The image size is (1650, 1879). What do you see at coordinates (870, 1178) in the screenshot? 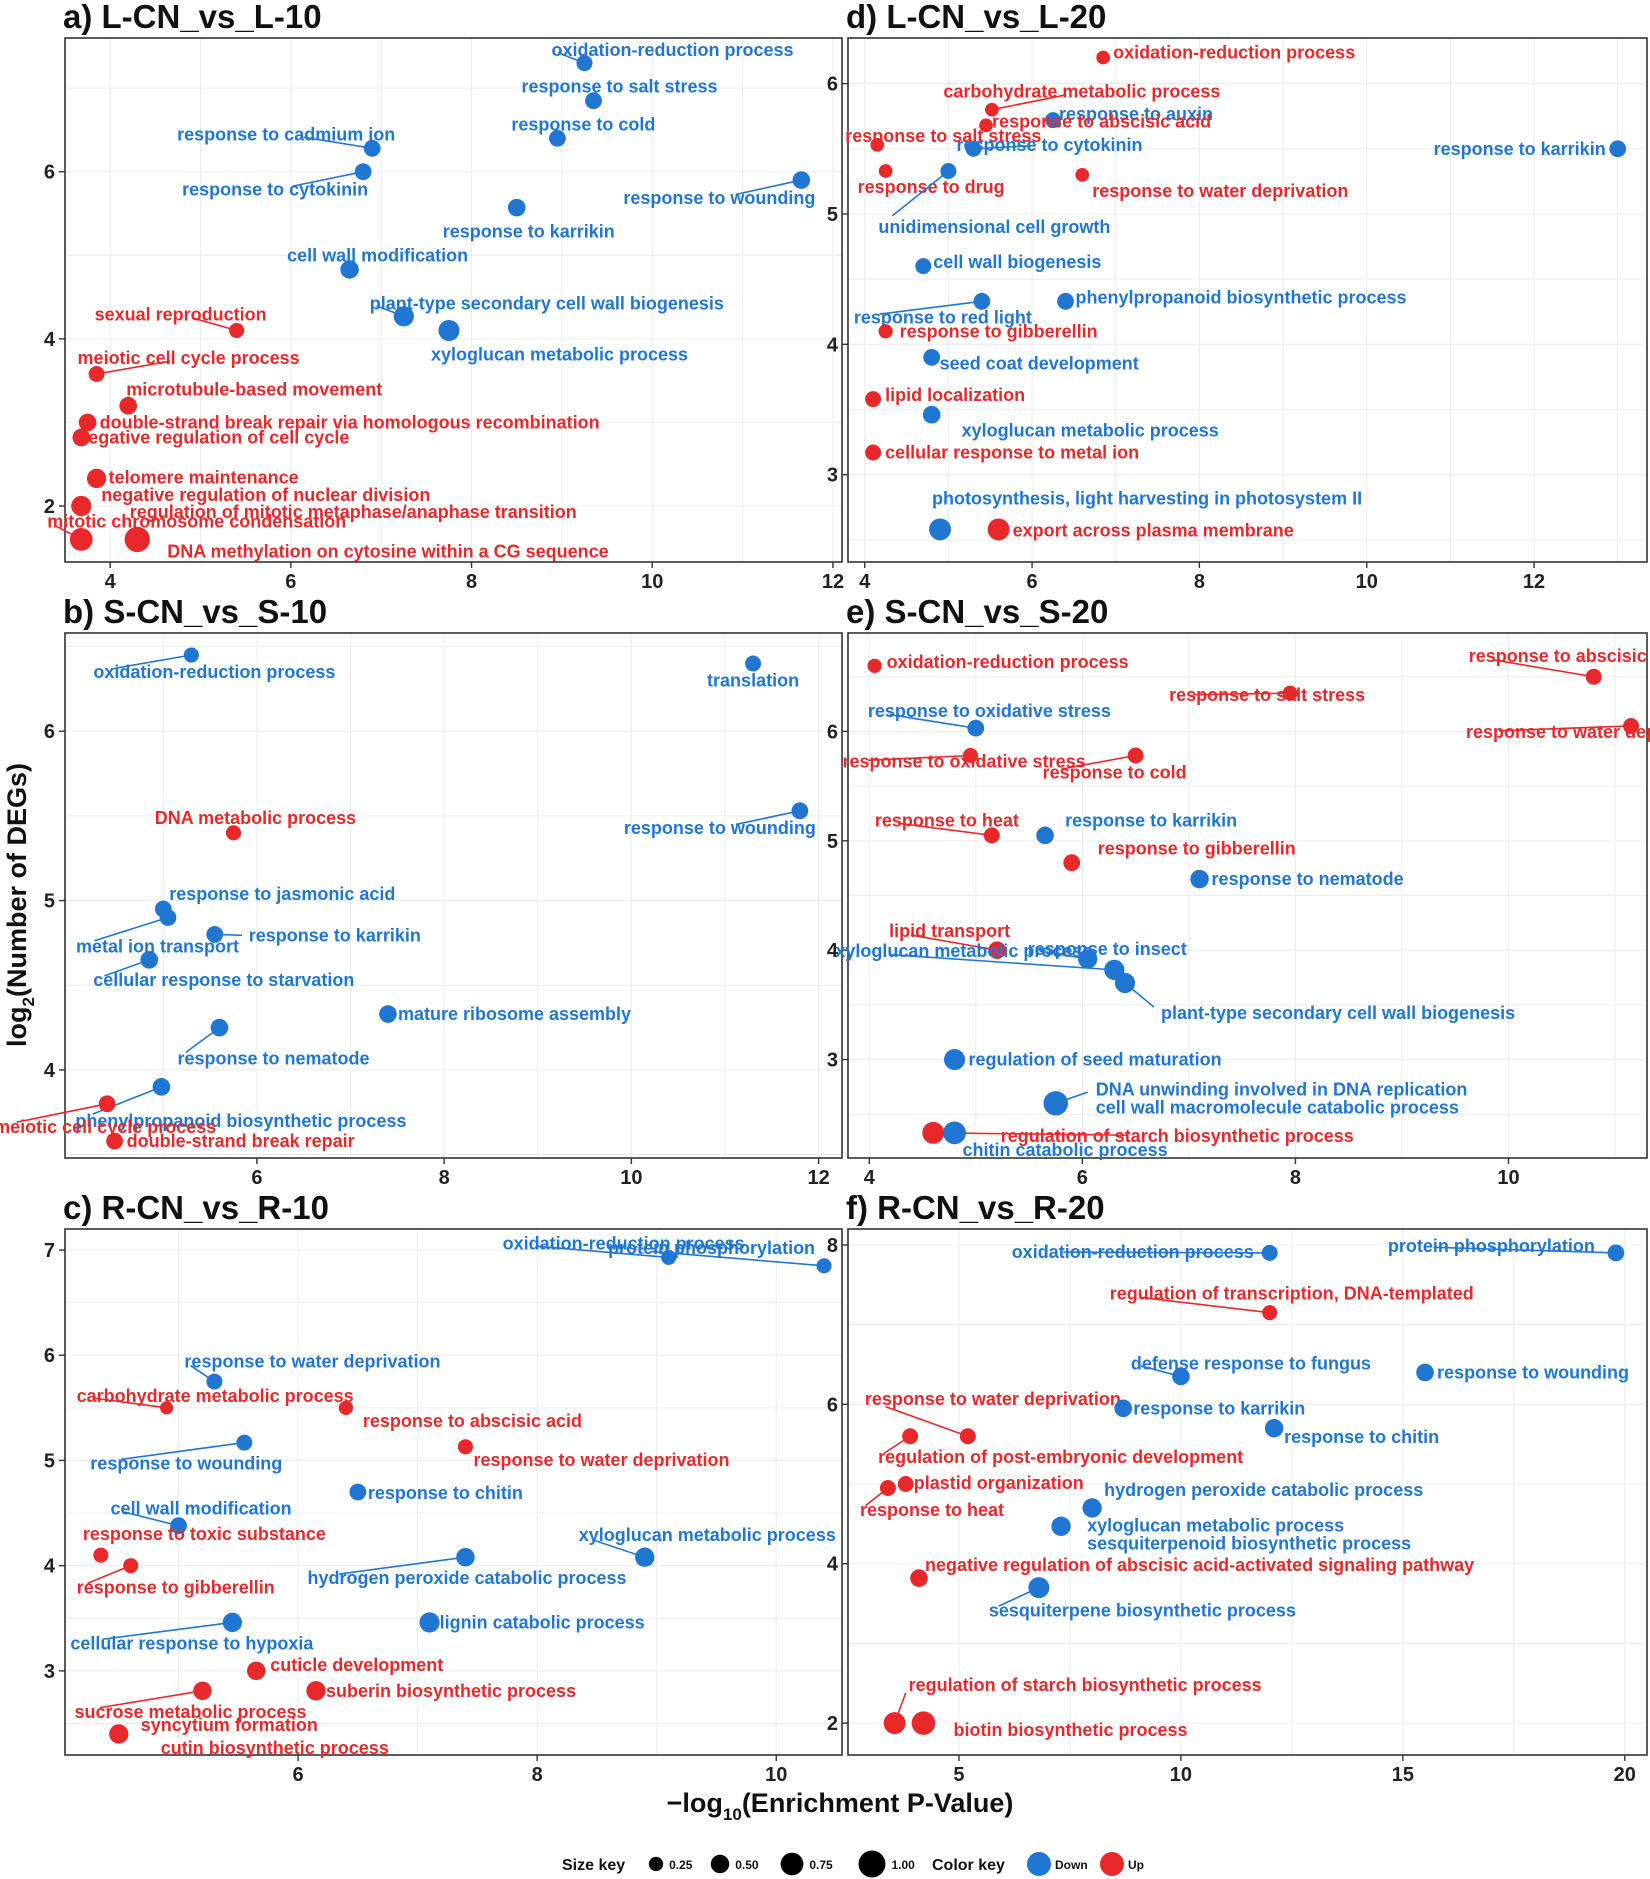
I see `x-tick-label: 4` at bounding box center [870, 1178].